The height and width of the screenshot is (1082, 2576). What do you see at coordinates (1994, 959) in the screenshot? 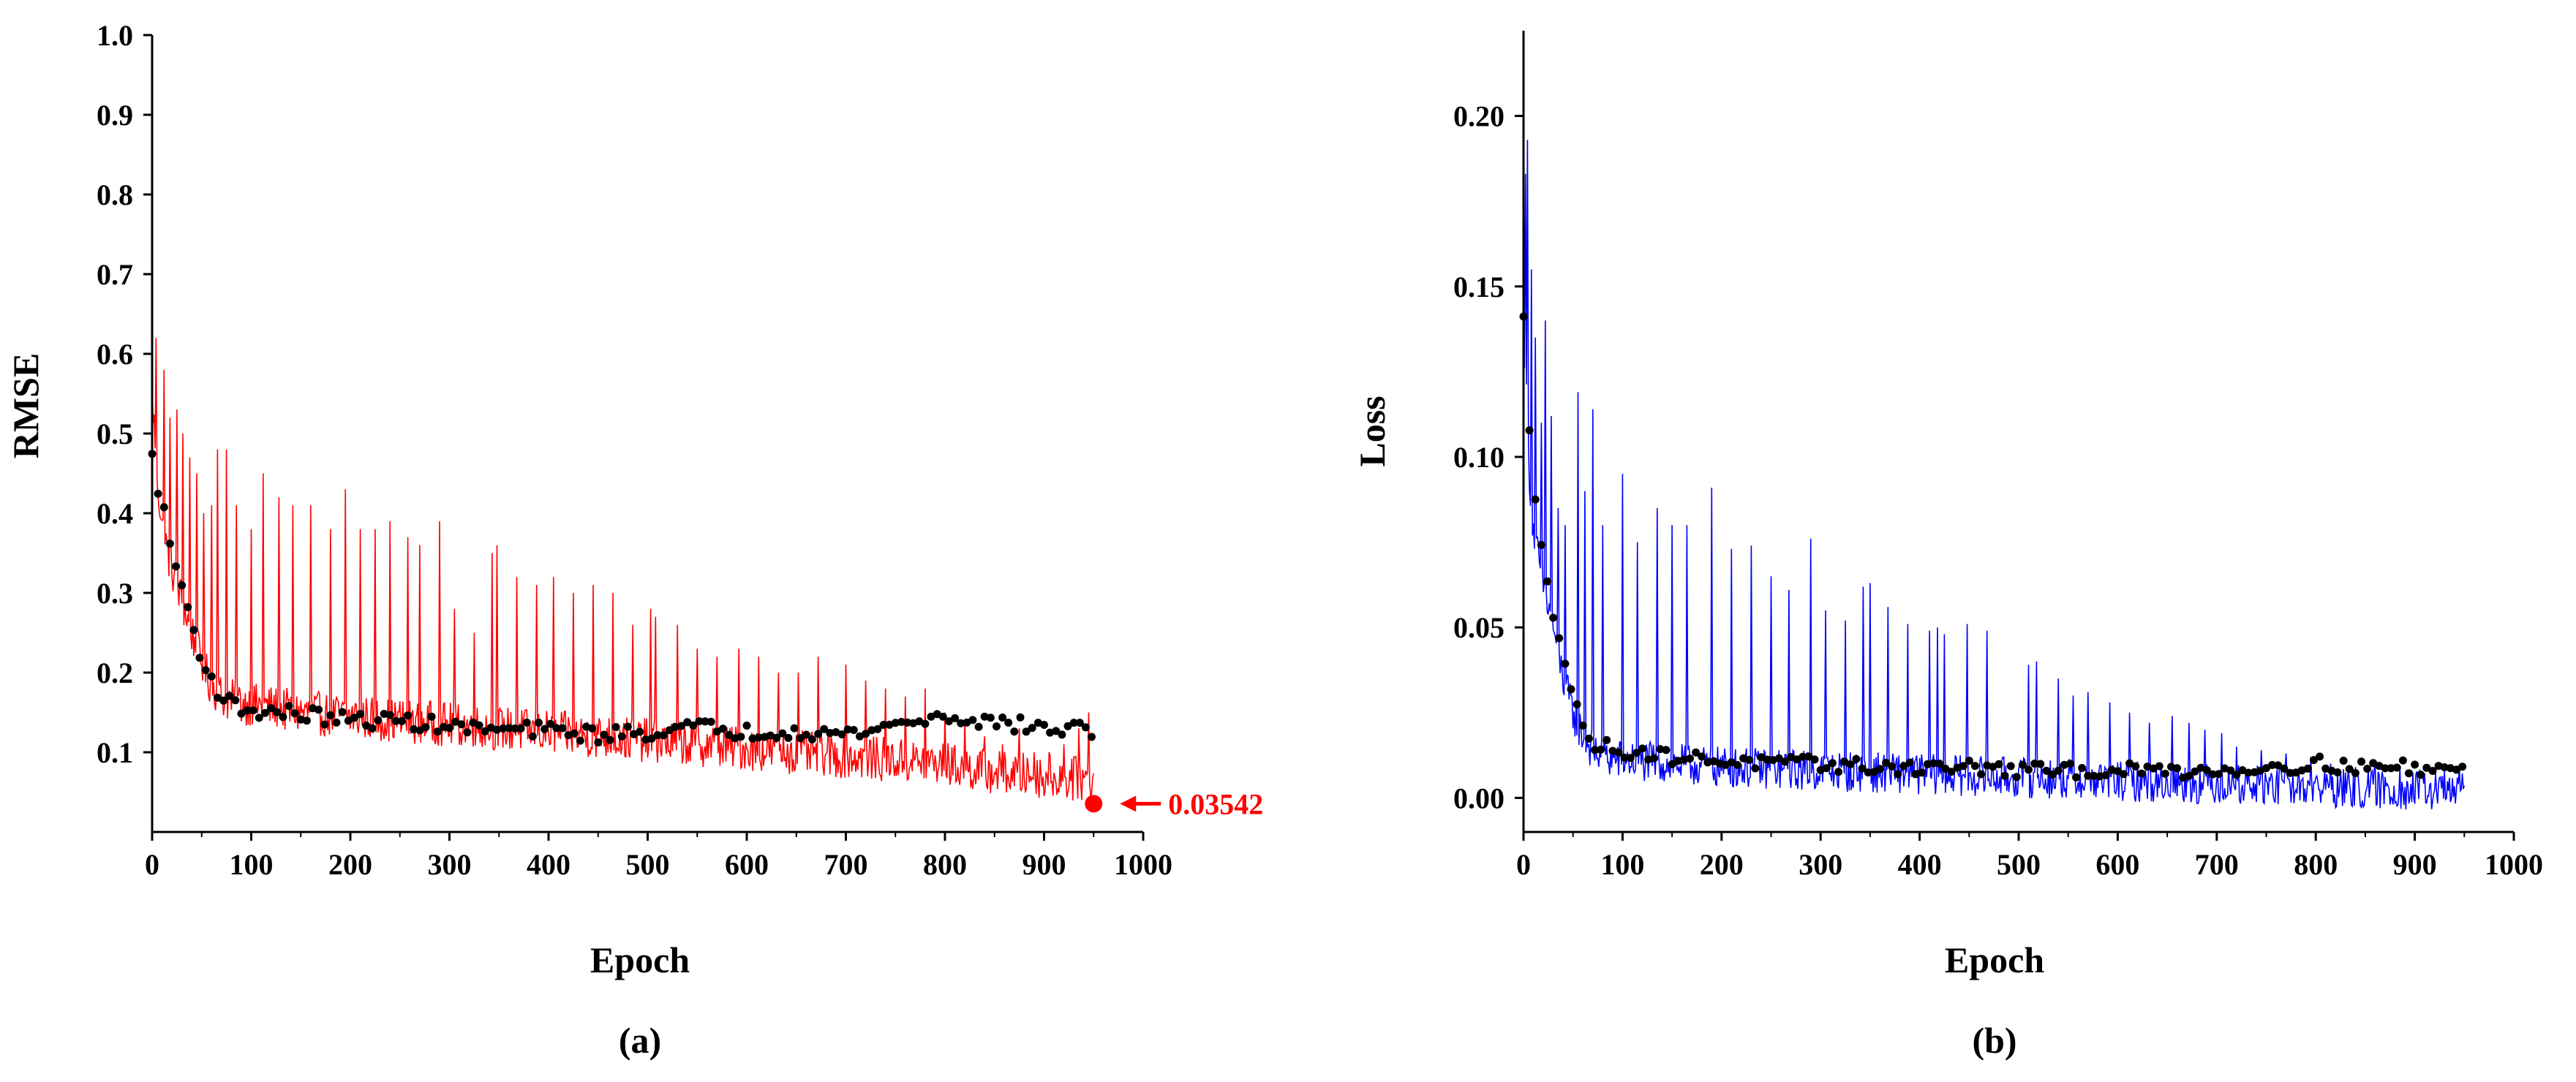
I see `x-axis-label-epoch-b: Epoch` at bounding box center [1994, 959].